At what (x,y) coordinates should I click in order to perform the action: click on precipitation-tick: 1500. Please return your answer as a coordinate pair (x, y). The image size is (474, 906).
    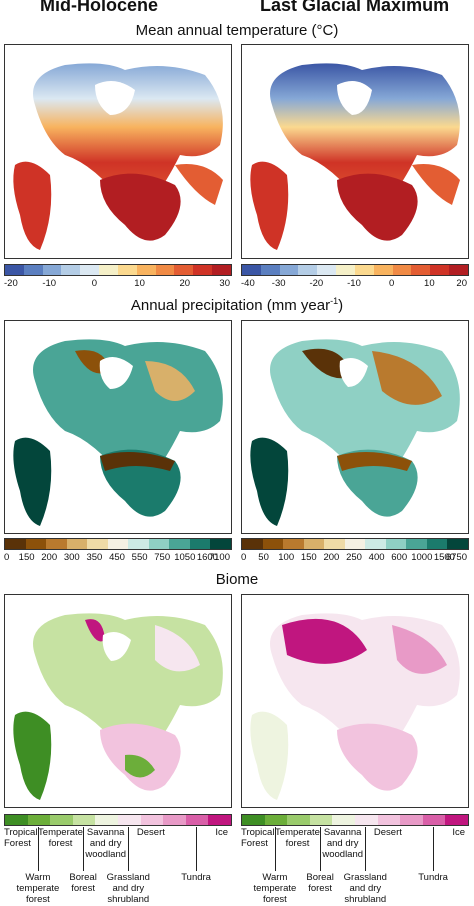
    Looking at the image, I should click on (444, 557).